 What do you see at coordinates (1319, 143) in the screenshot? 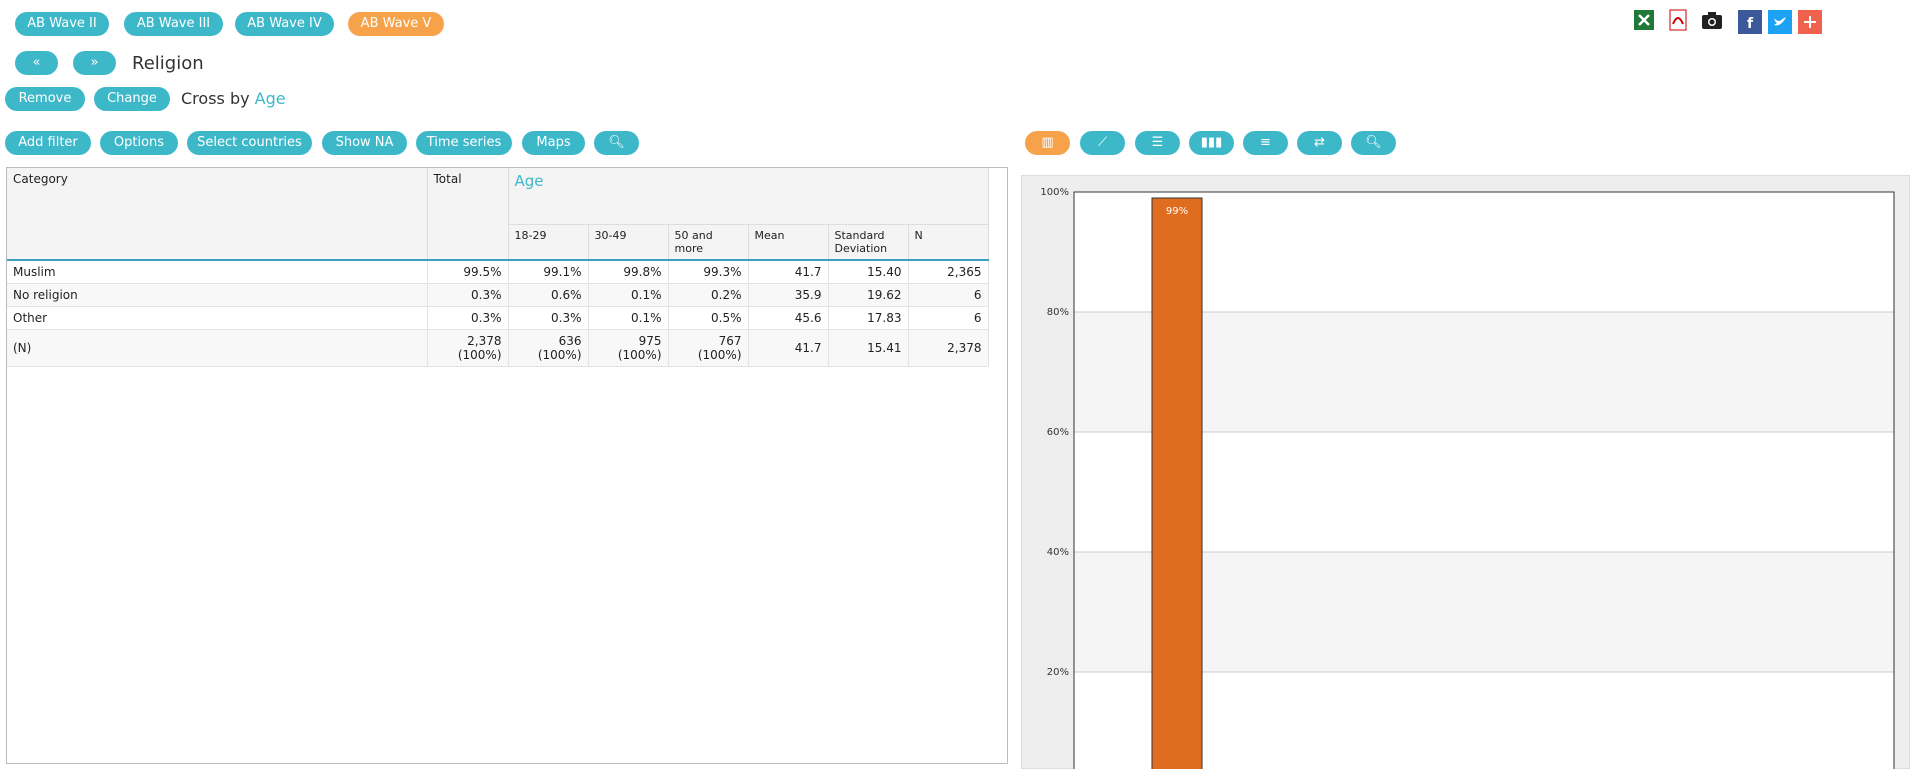
I see `swap-button: ⇄` at bounding box center [1319, 143].